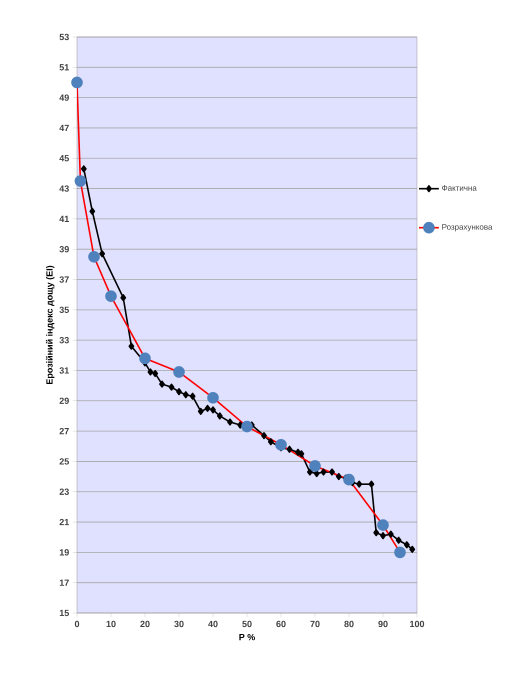 The height and width of the screenshot is (691, 508). What do you see at coordinates (64, 279) in the screenshot?
I see `y-tick-label: 37` at bounding box center [64, 279].